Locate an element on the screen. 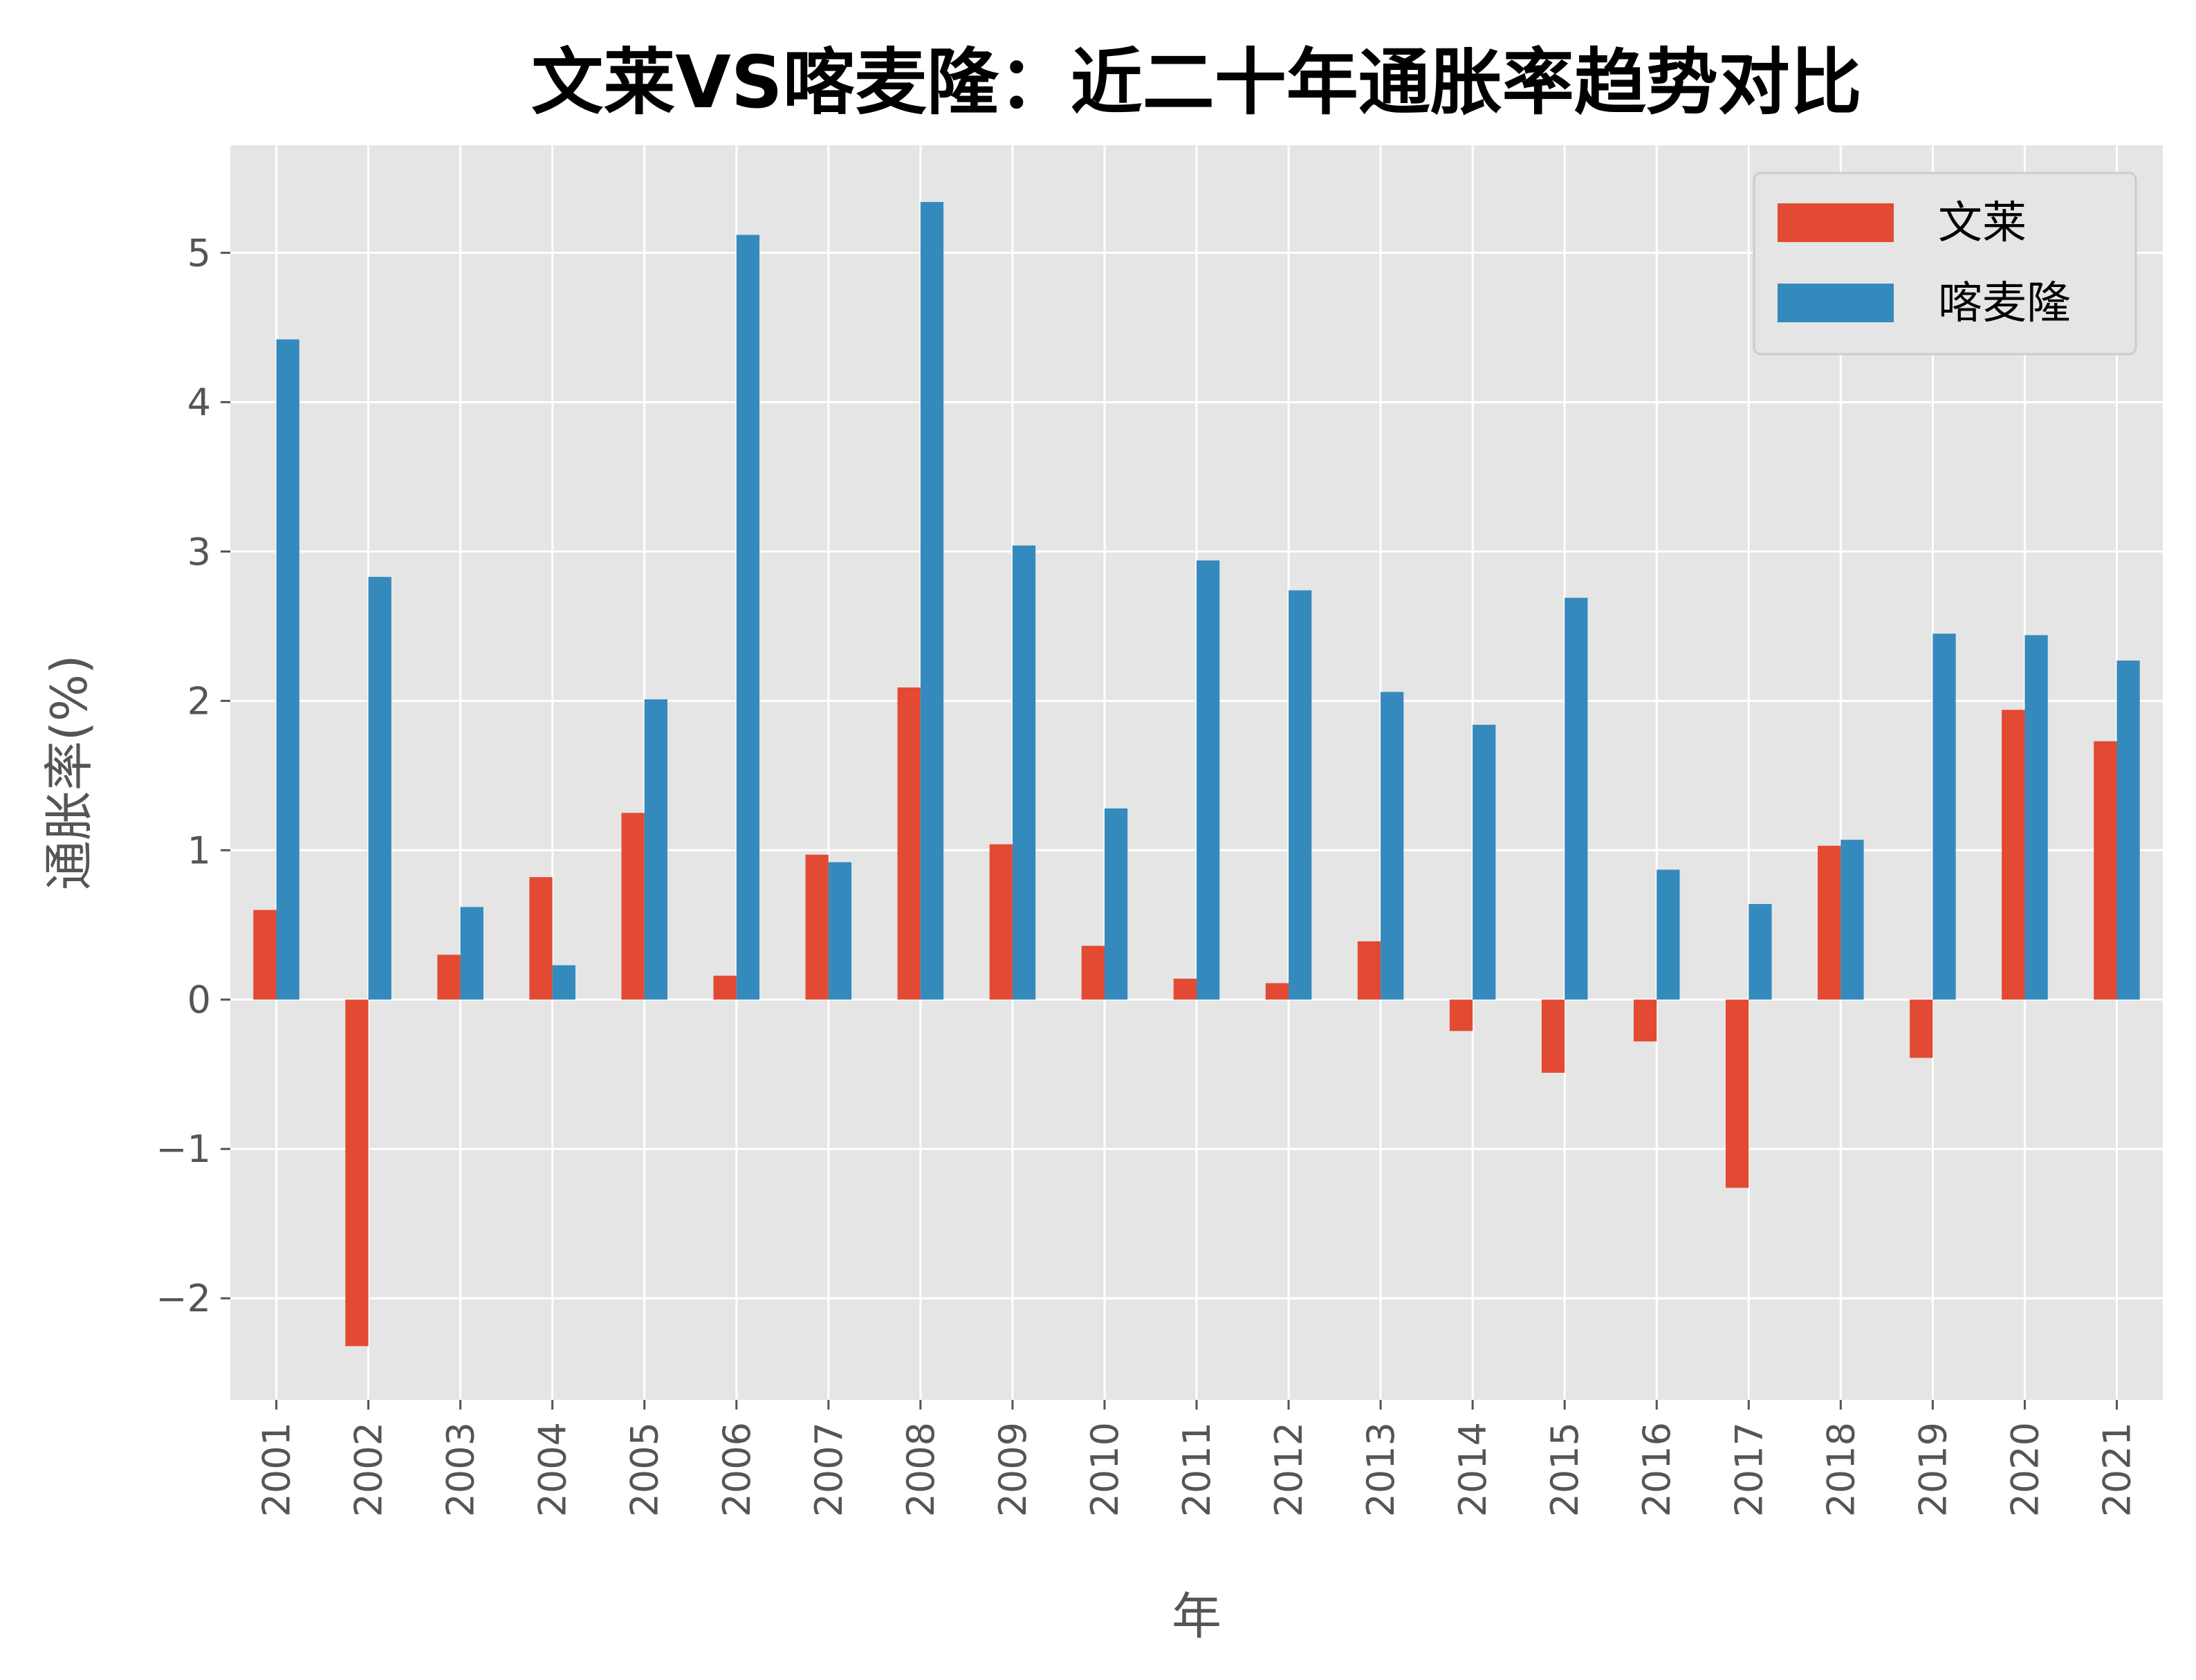 This screenshot has height=1680, width=2196. y-tick-label: 4 is located at coordinates (199, 402).